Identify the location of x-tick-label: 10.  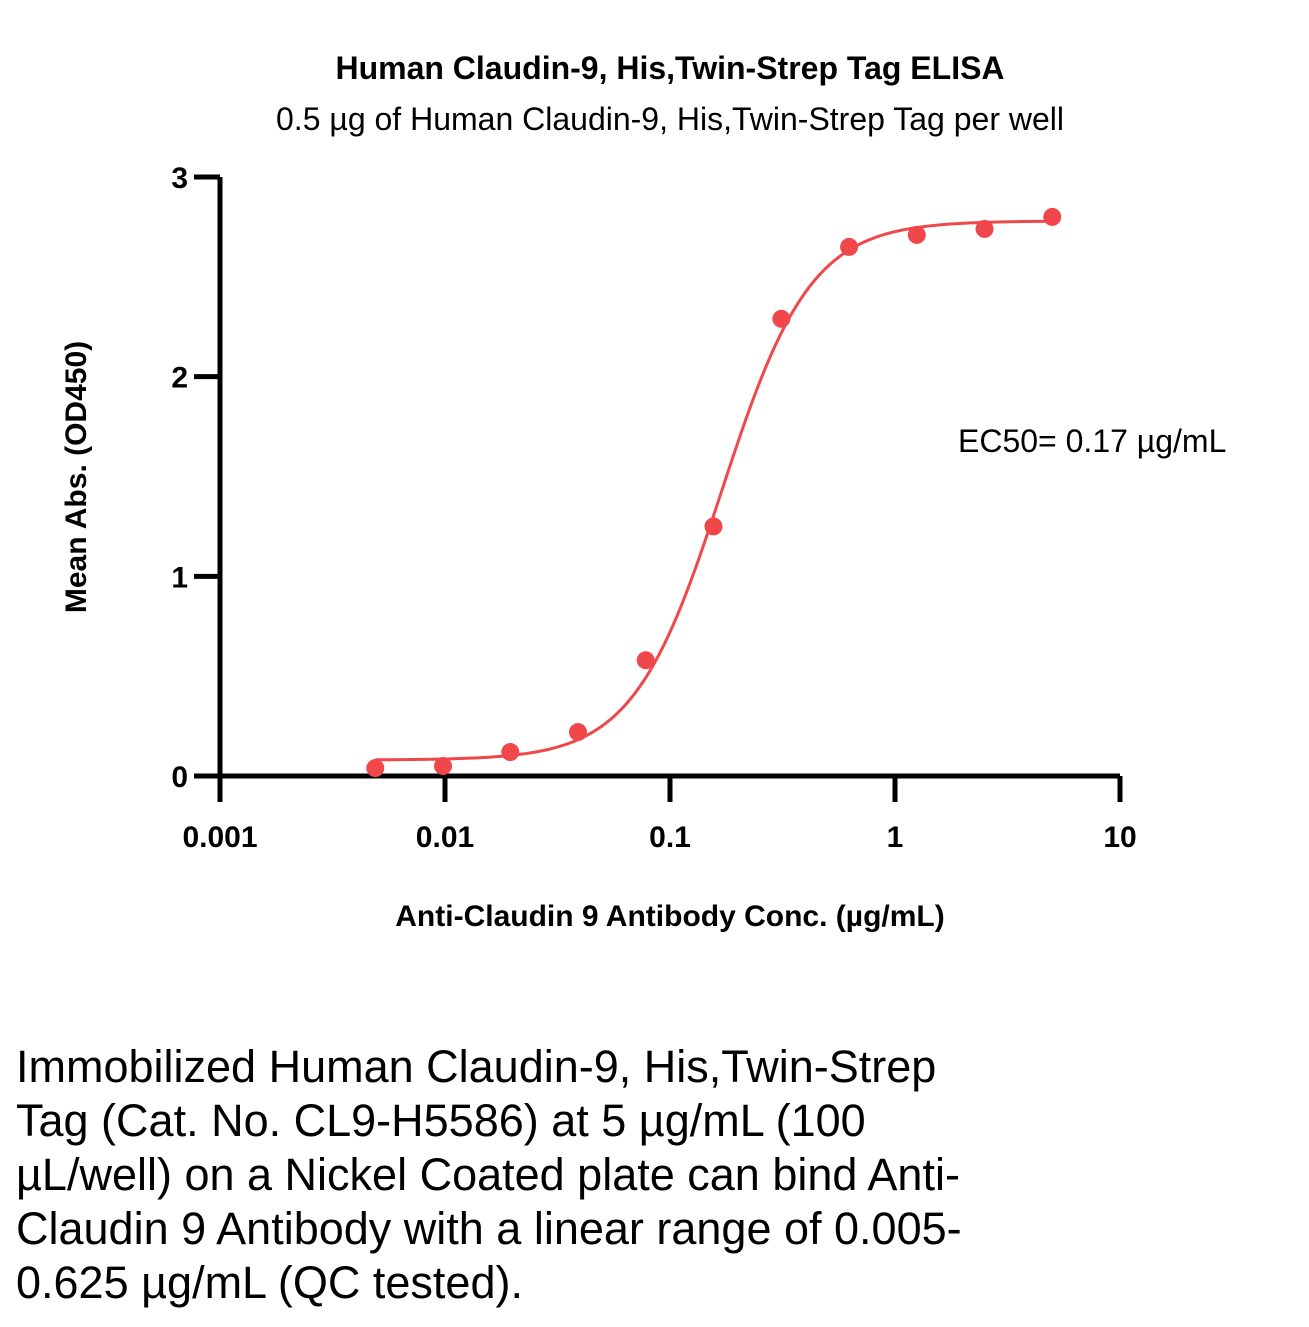
(1119, 837).